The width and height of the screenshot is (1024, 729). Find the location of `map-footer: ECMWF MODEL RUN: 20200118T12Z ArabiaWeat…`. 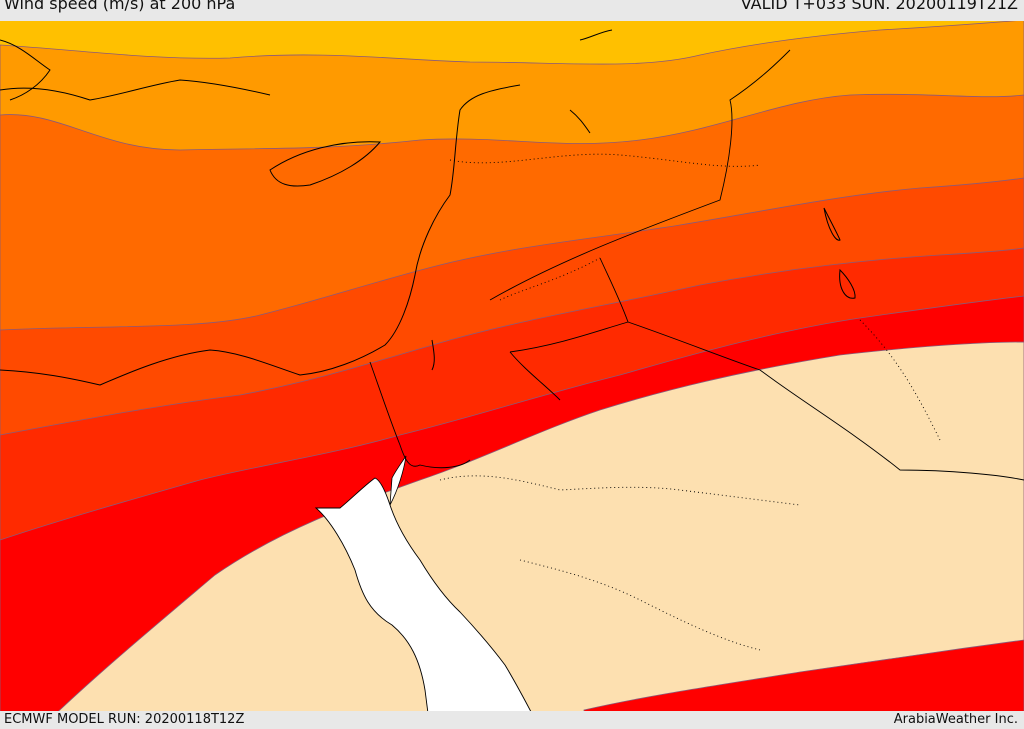

map-footer: ECMWF MODEL RUN: 20200118T12Z ArabiaWeat… is located at coordinates (512, 720).